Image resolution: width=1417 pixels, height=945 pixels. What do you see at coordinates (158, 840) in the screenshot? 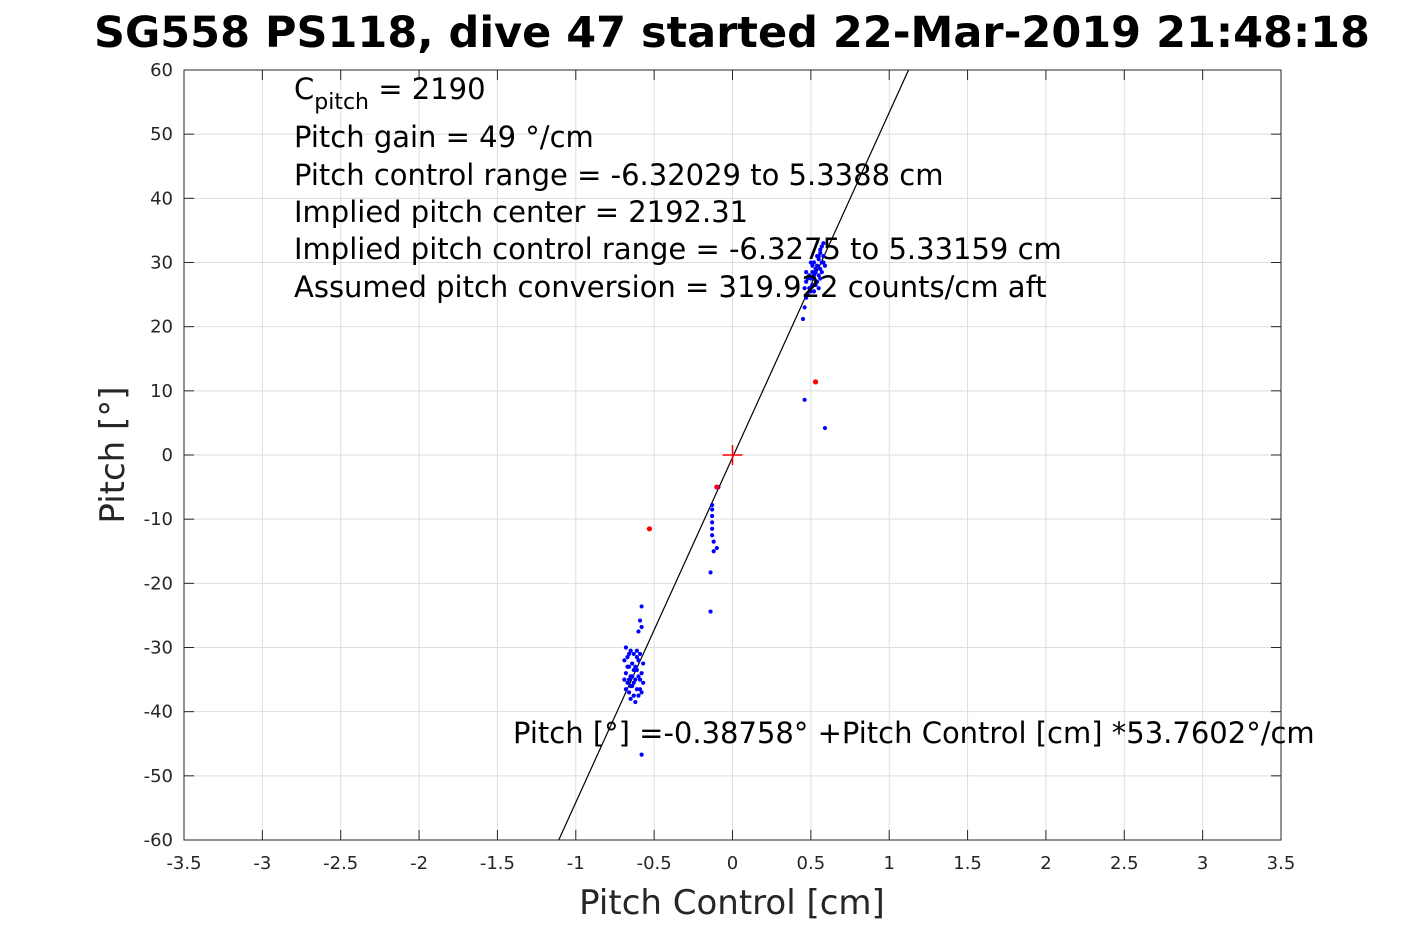
I see `y-tick-label: -60` at bounding box center [158, 840].